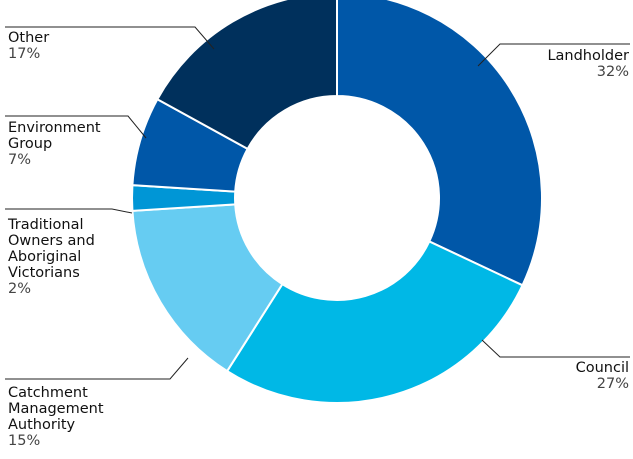 Image resolution: width=633 pixels, height=459 pixels. I want to click on label-catchment-management-authority: Catchment Management Authority 15%, so click(56, 417).